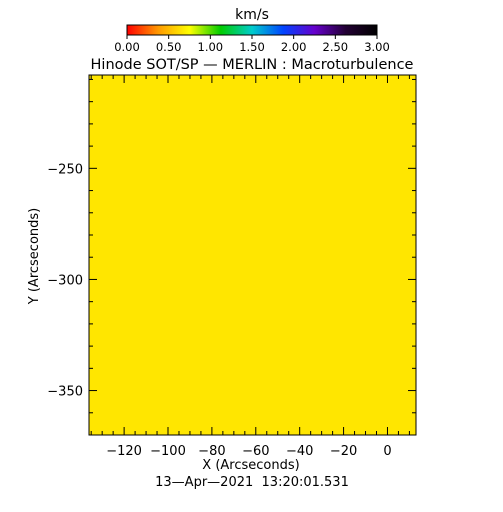  Describe the element at coordinates (65, 280) in the screenshot. I see `y-tick-label: −300` at that location.